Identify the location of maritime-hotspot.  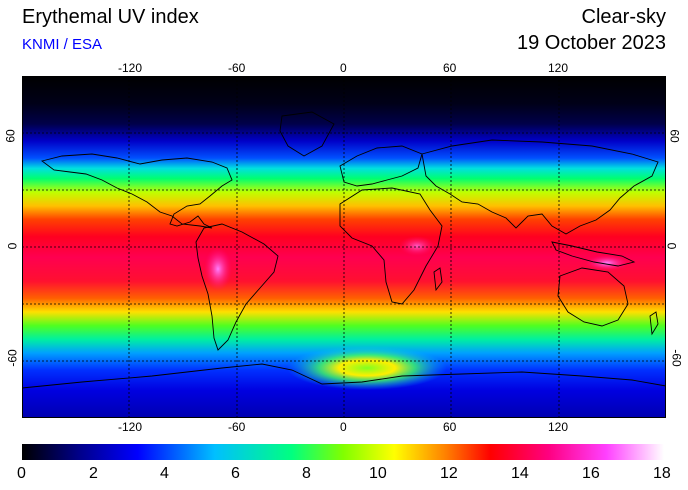
(607, 263).